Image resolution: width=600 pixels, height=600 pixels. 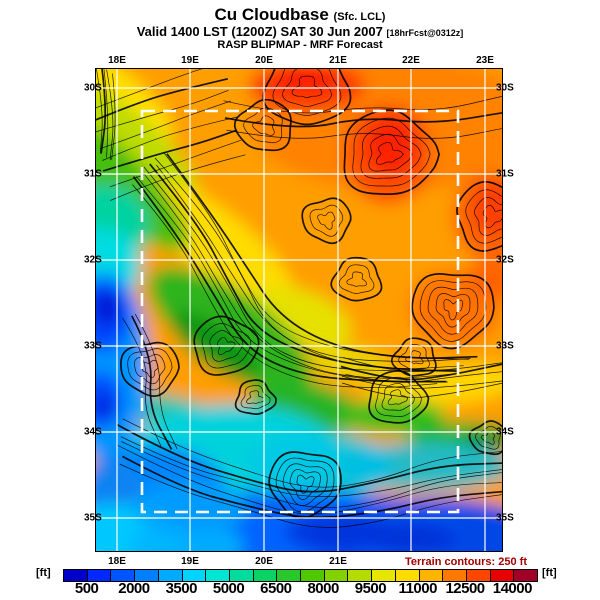 I want to click on axis-label-right-35s: 35S, so click(x=505, y=518).